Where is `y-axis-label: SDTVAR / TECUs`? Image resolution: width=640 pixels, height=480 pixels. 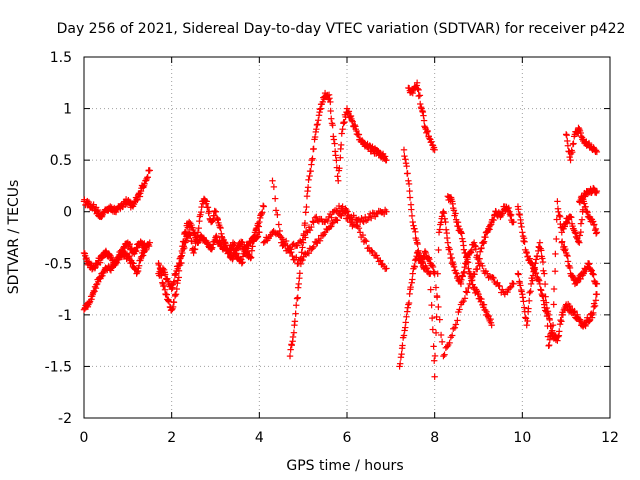
y-axis-label: SDTVAR / TECUs is located at coordinates (14, 237).